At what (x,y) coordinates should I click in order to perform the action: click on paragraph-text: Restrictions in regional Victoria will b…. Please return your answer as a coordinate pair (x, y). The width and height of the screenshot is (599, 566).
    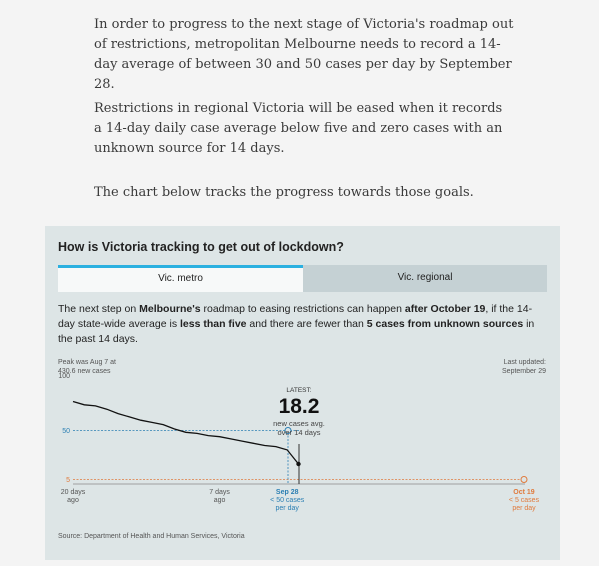
    Looking at the image, I should click on (298, 128).